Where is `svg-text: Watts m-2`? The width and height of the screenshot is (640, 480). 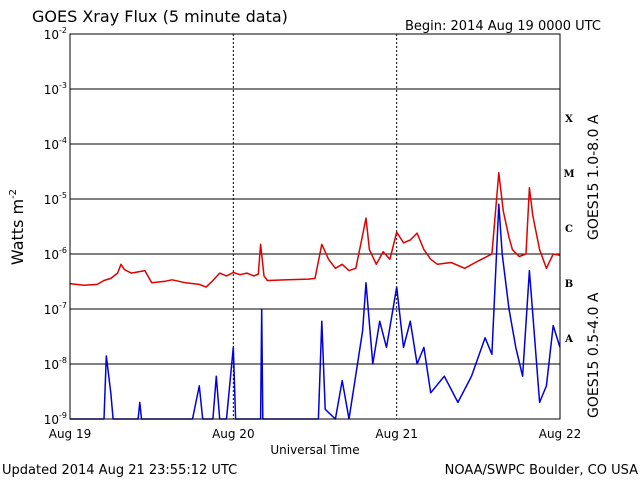 svg-text: Watts m-2 is located at coordinates (17, 227).